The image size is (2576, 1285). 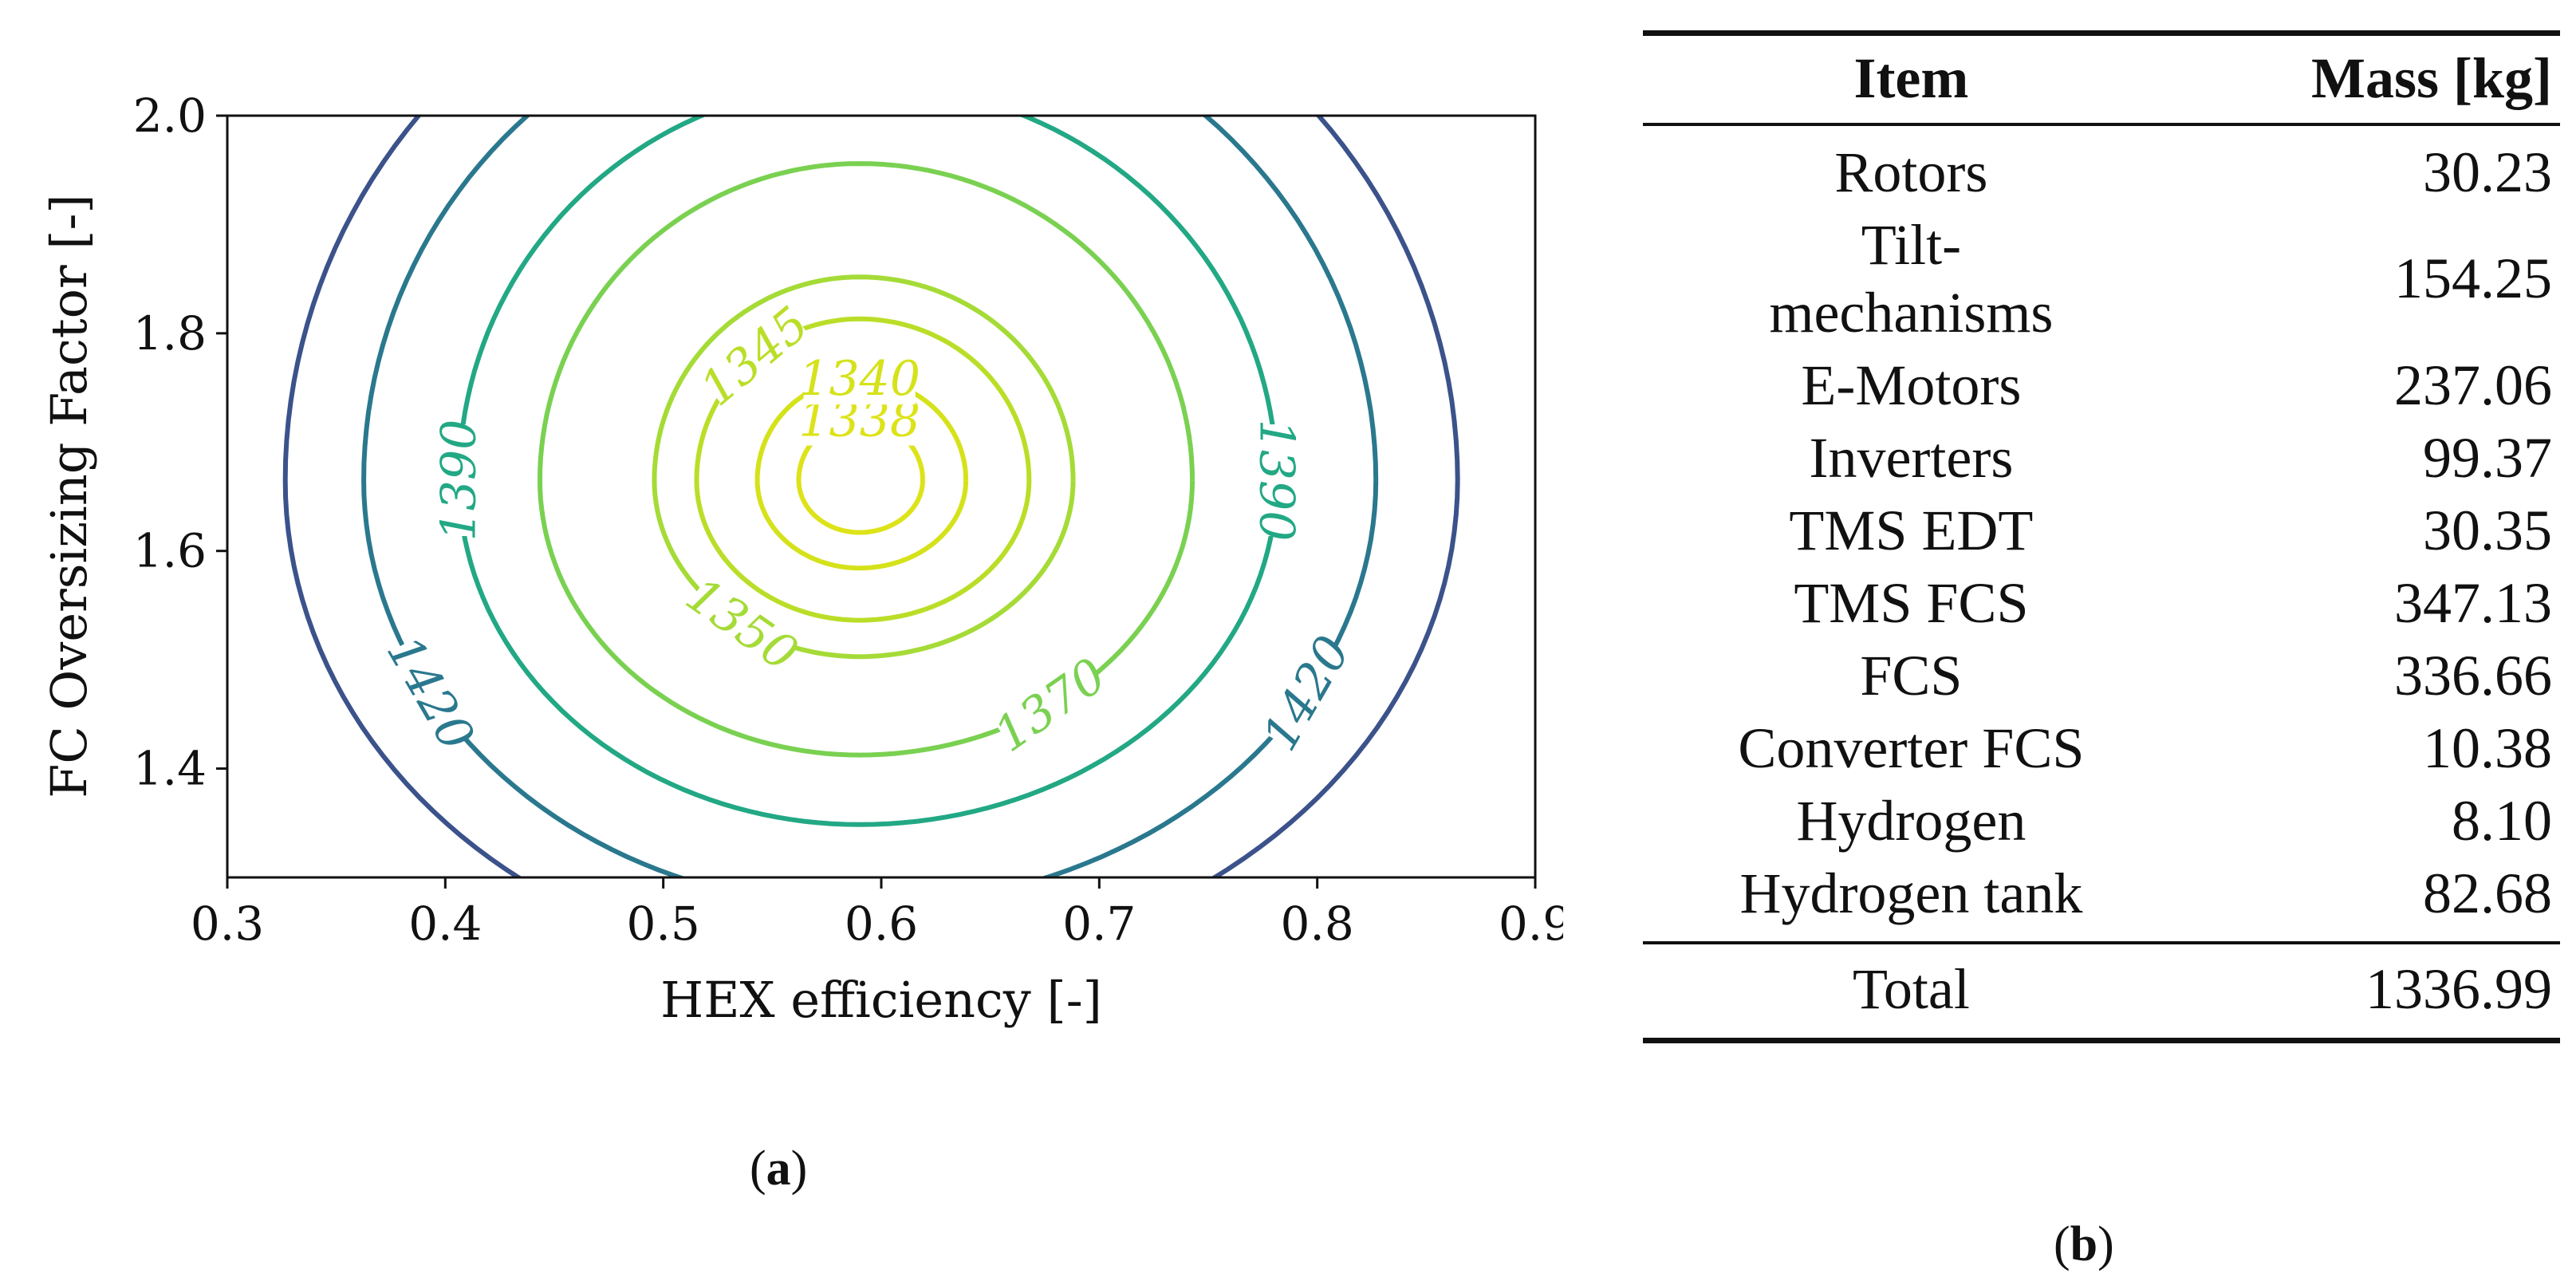 I want to click on mass-cell: 237.06, so click(x=2473, y=385).